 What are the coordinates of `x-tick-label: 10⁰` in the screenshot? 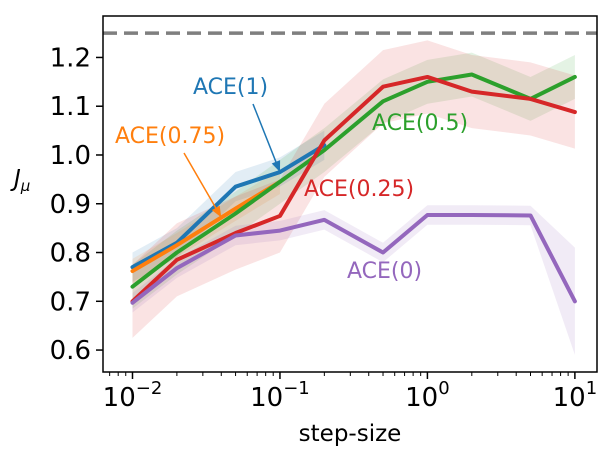 It's located at (427, 395).